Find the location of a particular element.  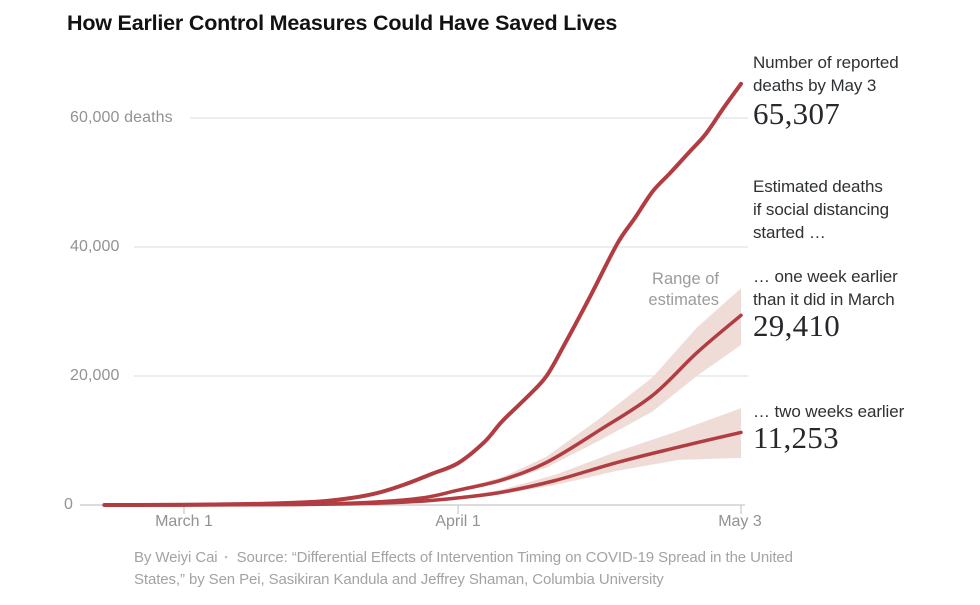

annotation-reported-line2: deaths by May 3 is located at coordinates (815, 85).